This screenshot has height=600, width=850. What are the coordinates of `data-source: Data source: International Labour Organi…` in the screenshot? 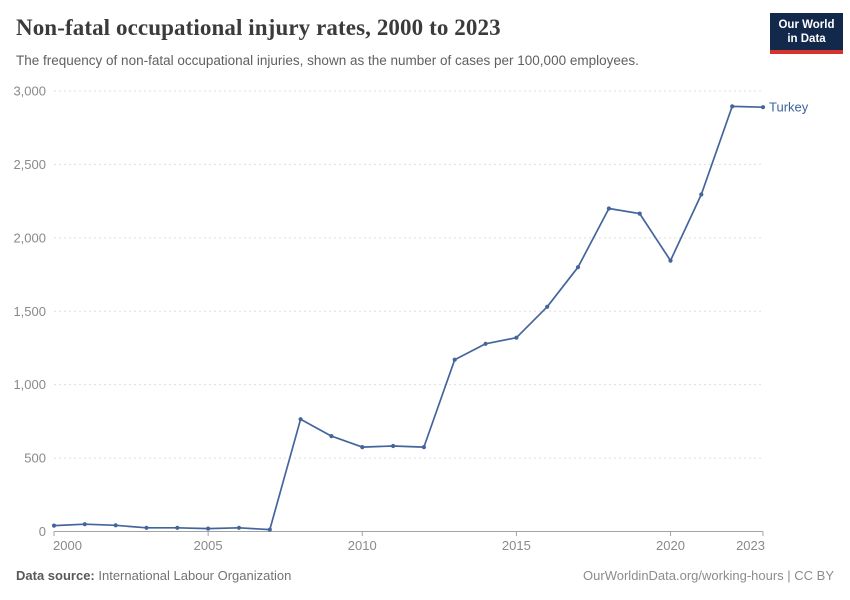 It's located at (153, 575).